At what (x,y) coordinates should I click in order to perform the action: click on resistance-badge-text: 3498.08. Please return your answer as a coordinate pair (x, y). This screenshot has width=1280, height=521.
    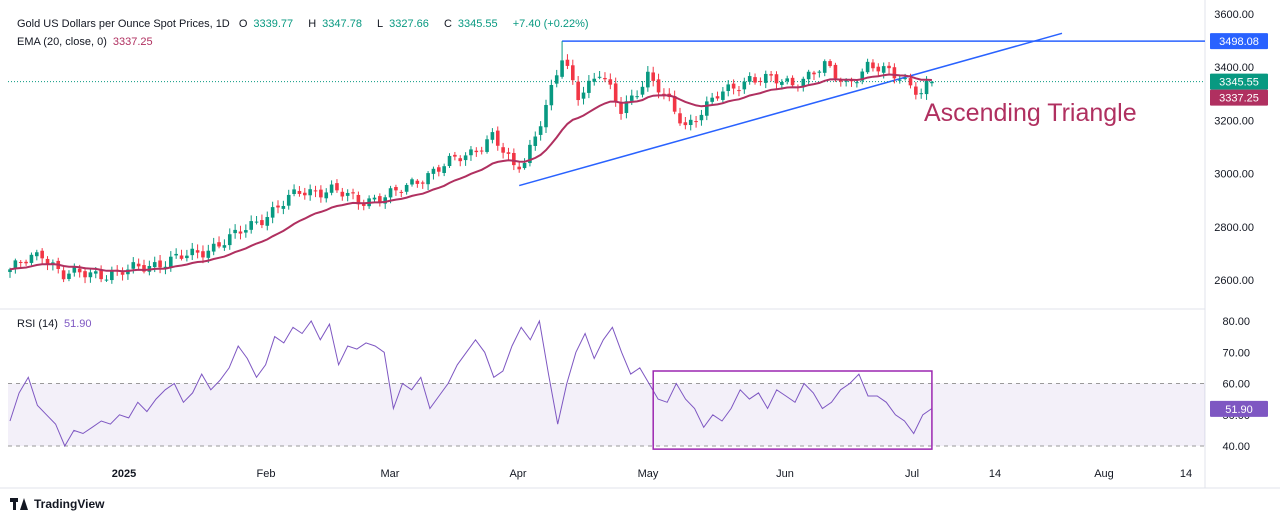
    Looking at the image, I should click on (1239, 42).